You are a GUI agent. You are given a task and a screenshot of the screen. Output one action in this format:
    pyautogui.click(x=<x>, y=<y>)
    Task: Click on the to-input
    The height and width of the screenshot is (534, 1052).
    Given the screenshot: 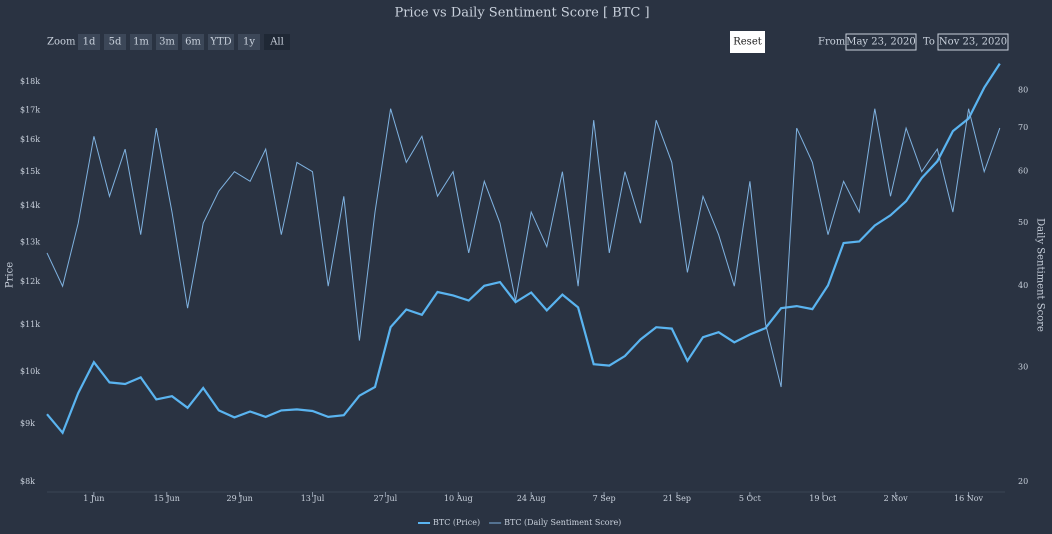 What is the action you would take?
    pyautogui.click(x=973, y=42)
    